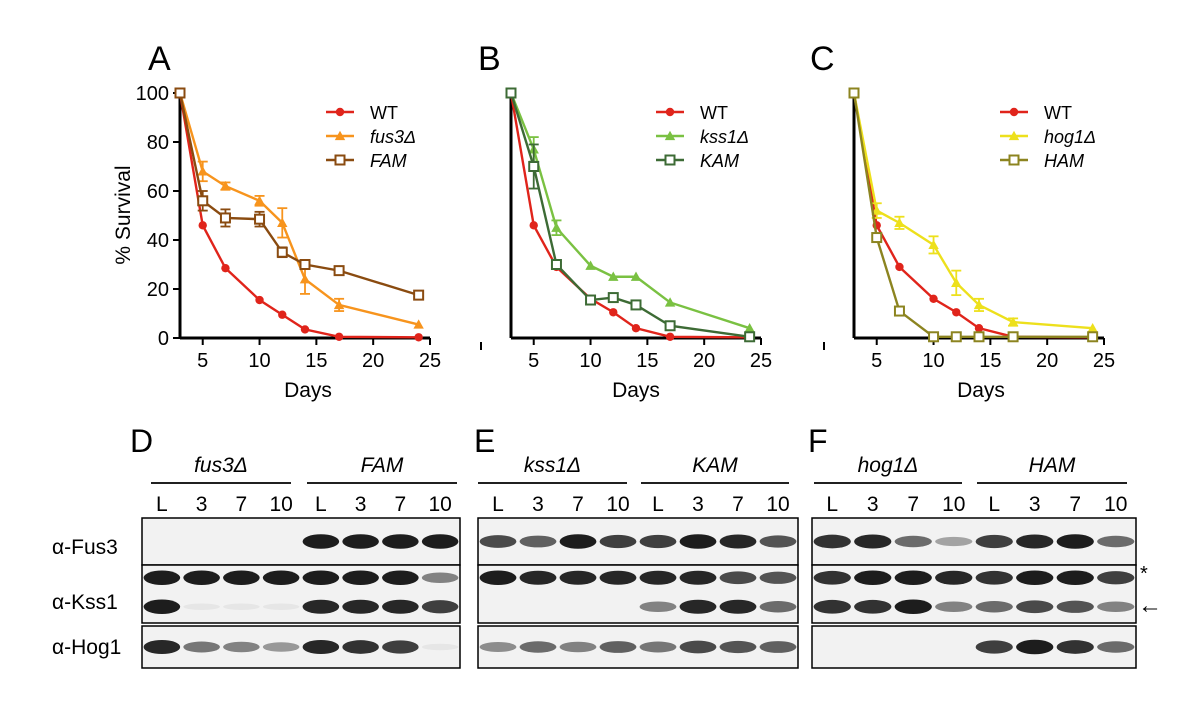 This screenshot has width=1200, height=714. I want to click on group-label: fus3Δ, so click(221, 465).